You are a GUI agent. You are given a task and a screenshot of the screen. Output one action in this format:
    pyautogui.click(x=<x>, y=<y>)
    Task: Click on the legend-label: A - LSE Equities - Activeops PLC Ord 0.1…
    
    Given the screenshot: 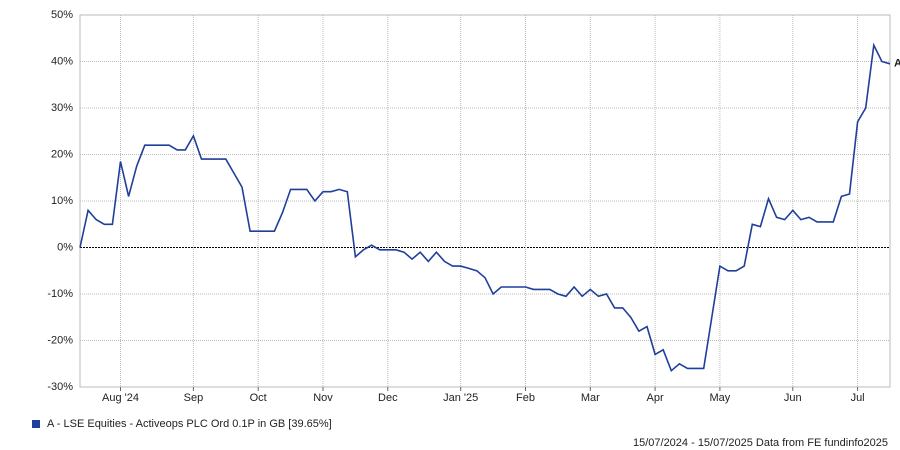 What is the action you would take?
    pyautogui.click(x=189, y=424)
    